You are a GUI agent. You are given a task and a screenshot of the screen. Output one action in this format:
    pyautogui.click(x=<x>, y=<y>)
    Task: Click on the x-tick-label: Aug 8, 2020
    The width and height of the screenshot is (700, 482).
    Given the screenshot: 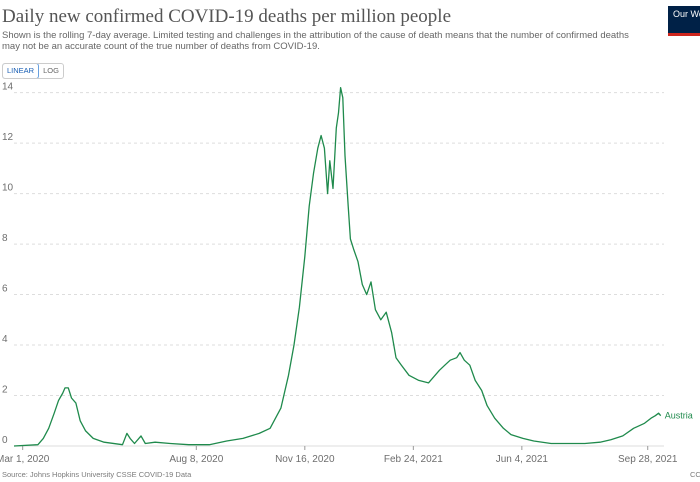 What is the action you would take?
    pyautogui.click(x=196, y=459)
    